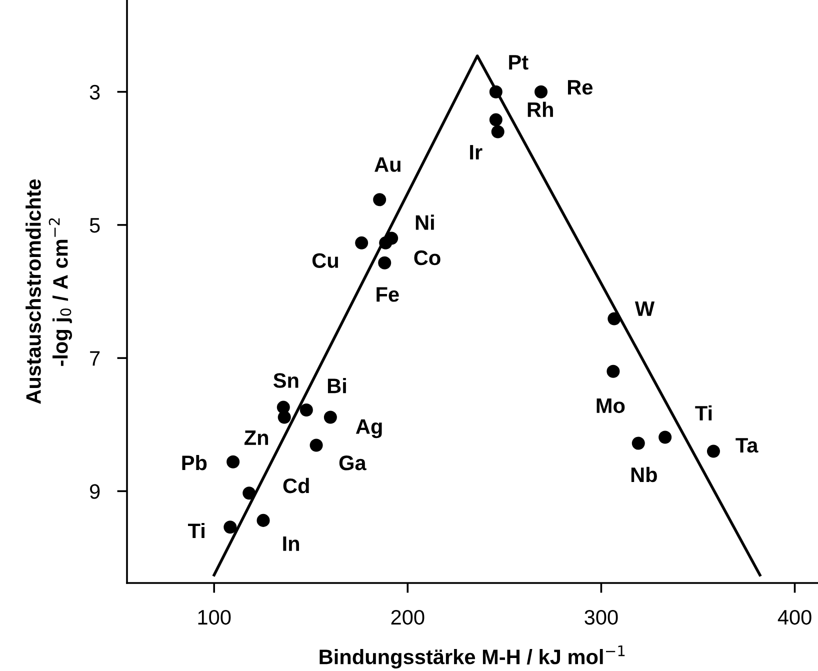  I want to click on annotation: Co, so click(427, 258).